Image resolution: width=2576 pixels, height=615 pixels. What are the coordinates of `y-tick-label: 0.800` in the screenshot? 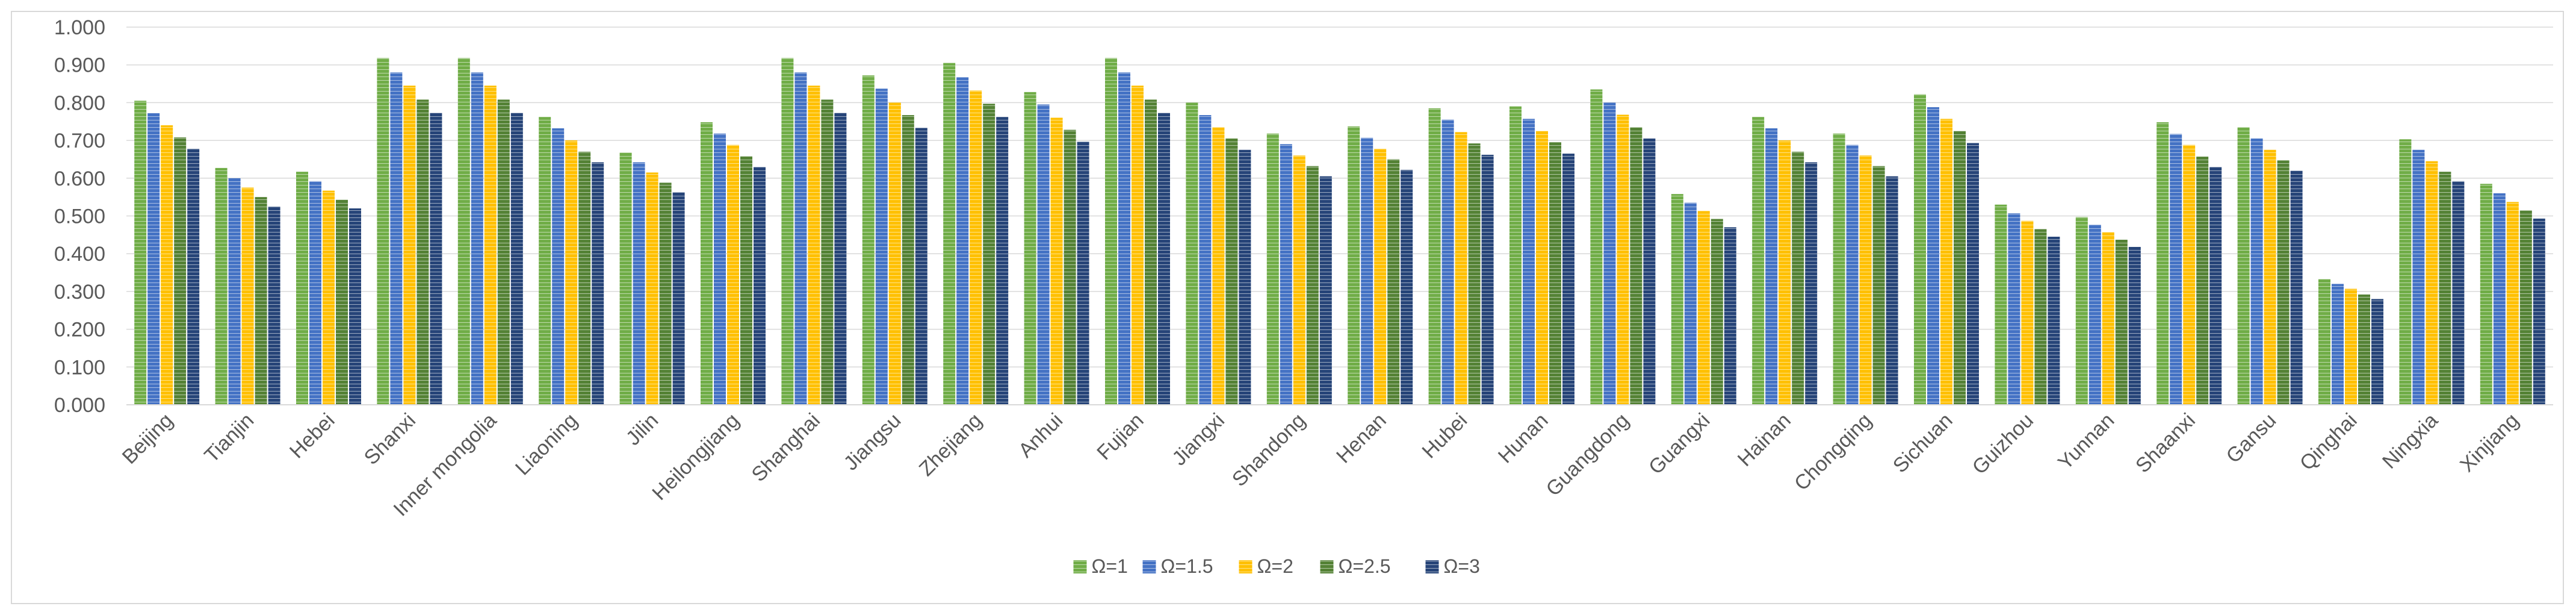 It's located at (80, 103).